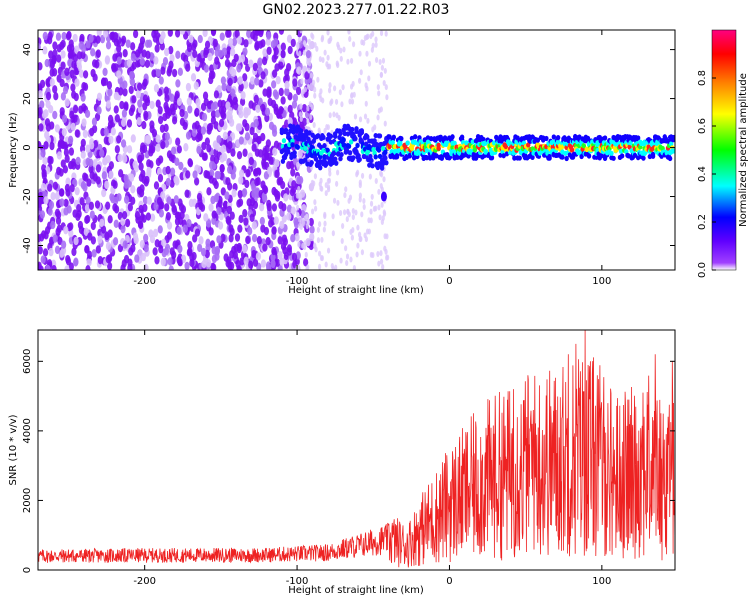  What do you see at coordinates (27, 361) in the screenshot?
I see `y-tick-label: 6000` at bounding box center [27, 361].